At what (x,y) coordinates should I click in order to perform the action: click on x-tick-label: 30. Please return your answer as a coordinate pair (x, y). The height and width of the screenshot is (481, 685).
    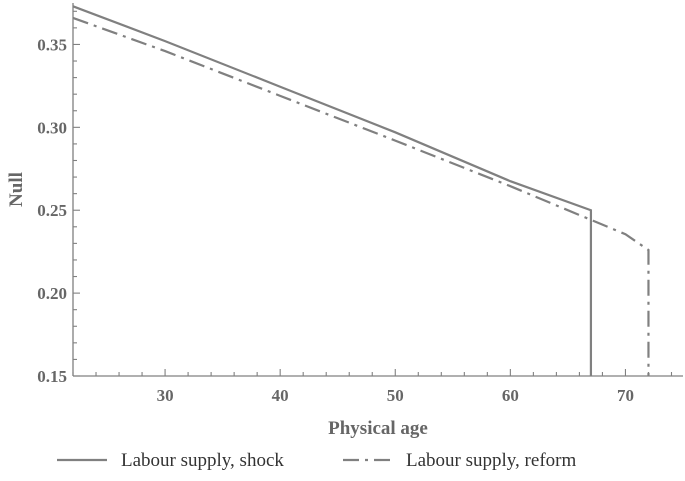
    Looking at the image, I should click on (165, 395).